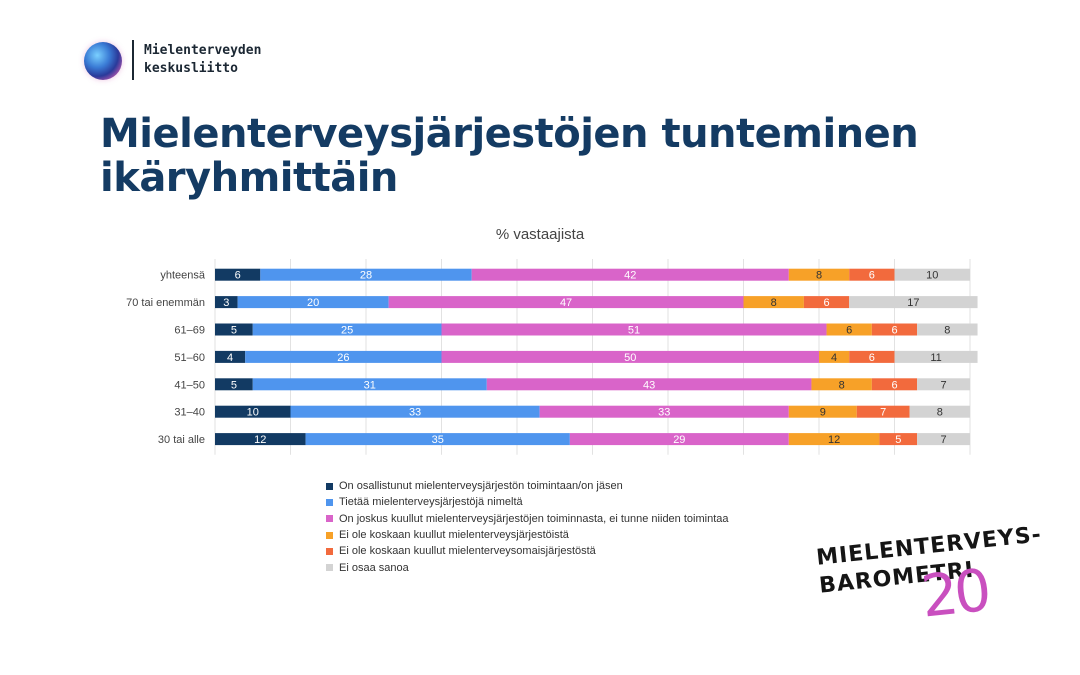 The image size is (1080, 675). I want to click on data-label: 42, so click(630, 276).